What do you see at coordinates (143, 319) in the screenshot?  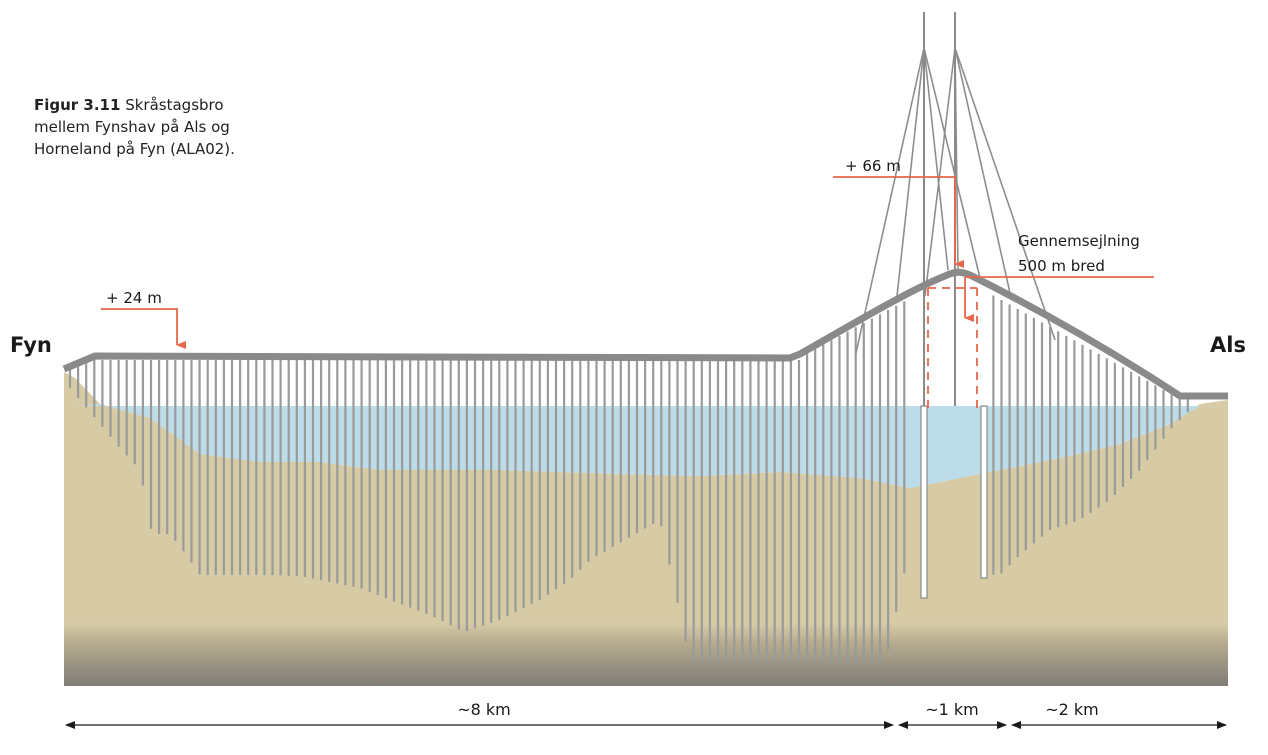 I see `deck-height-annotation: + 24 m` at bounding box center [143, 319].